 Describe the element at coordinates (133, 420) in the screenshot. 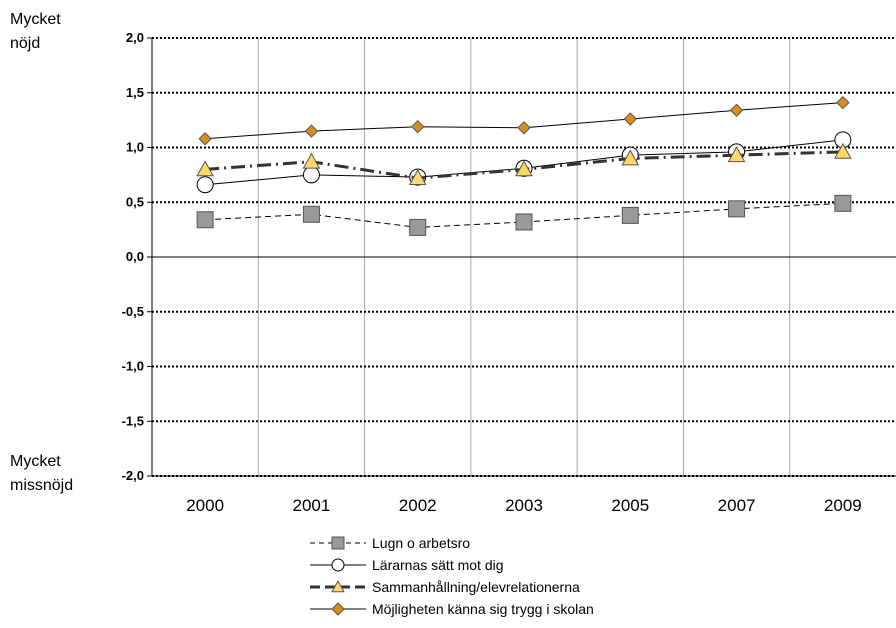

I see `y-tick-label: -1,5` at that location.